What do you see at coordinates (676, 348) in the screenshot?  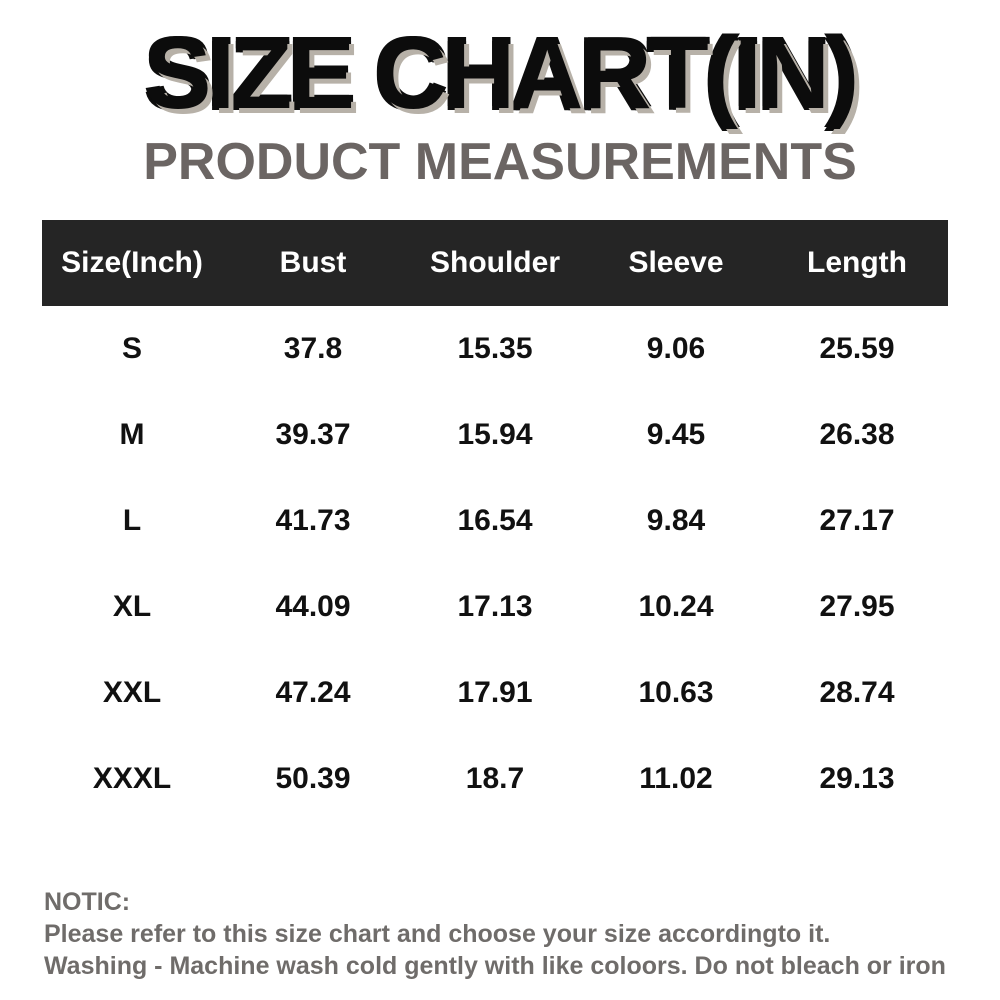 I see `sleeve-cell: 9.06` at bounding box center [676, 348].